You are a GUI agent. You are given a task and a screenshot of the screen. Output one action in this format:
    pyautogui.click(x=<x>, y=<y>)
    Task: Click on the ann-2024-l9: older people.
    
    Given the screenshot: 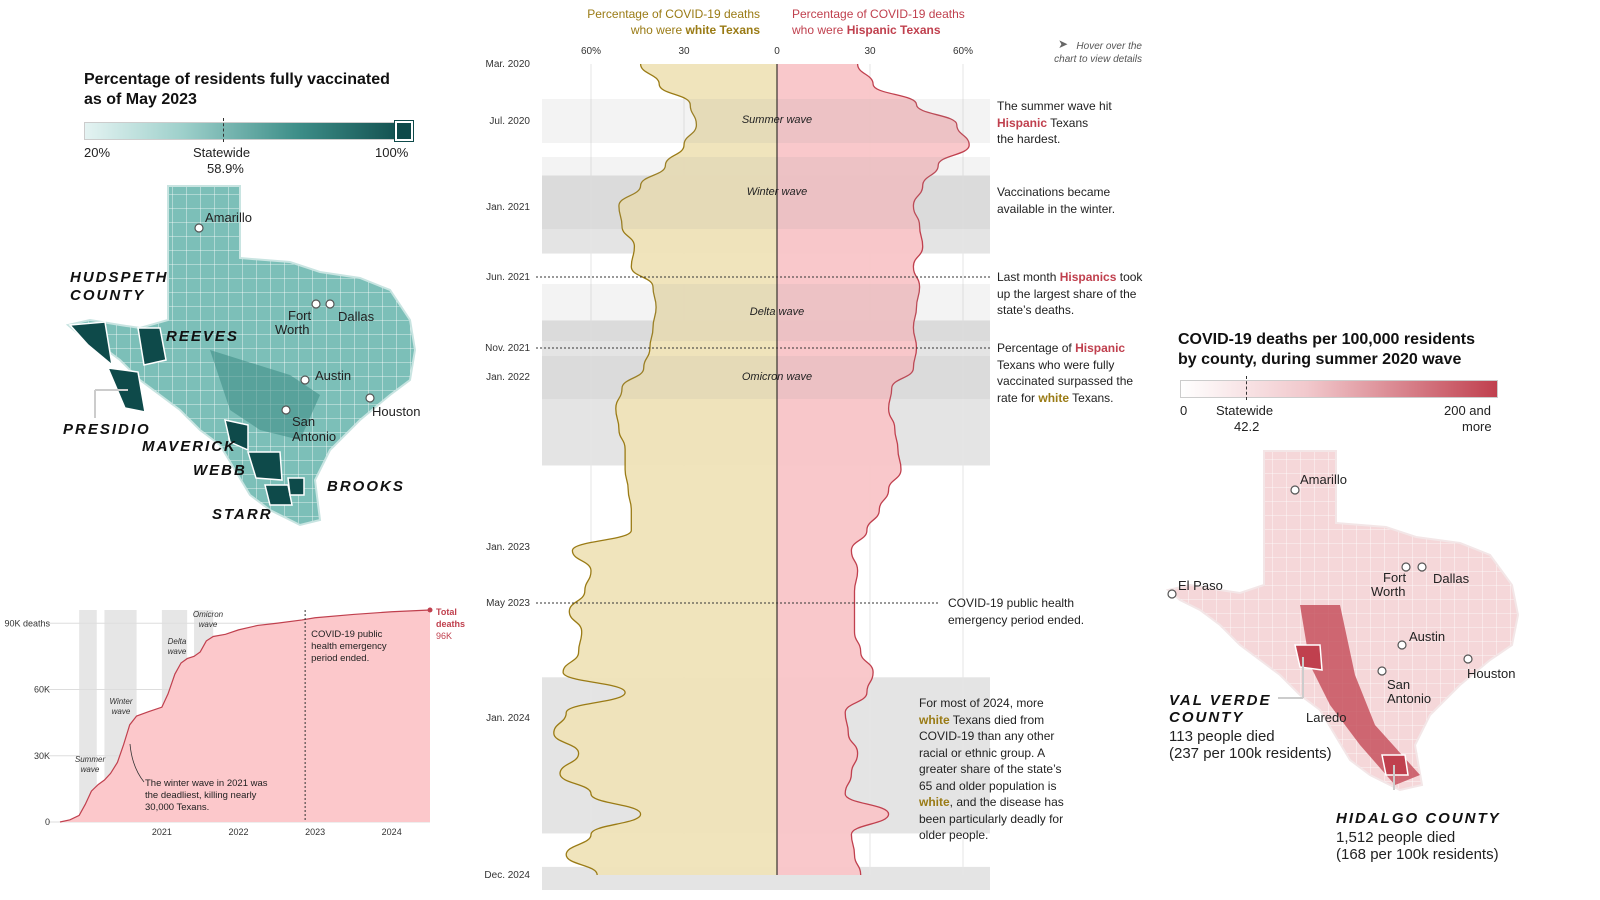 What is the action you would take?
    pyautogui.click(x=954, y=835)
    